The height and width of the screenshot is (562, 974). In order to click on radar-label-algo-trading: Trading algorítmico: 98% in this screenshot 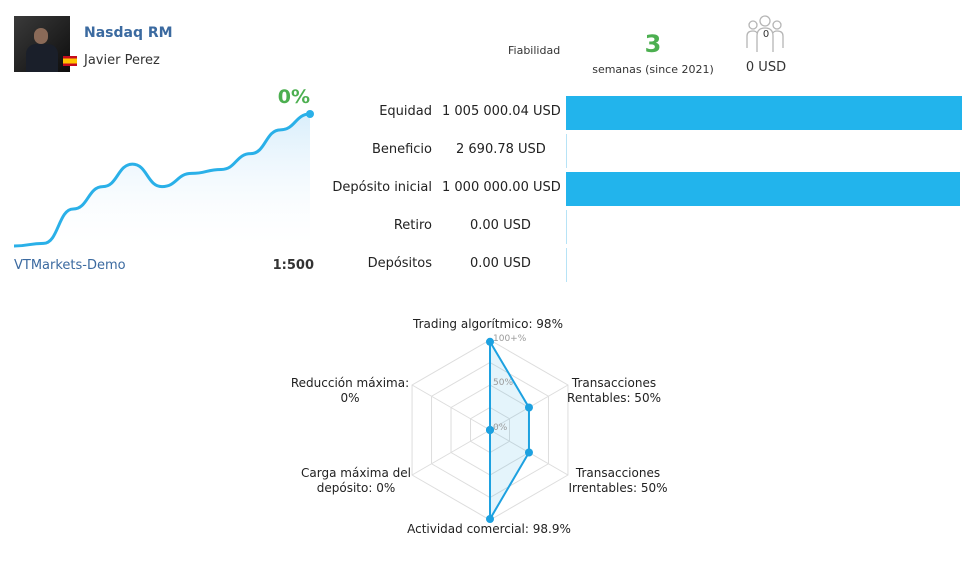, I will do `click(488, 324)`.